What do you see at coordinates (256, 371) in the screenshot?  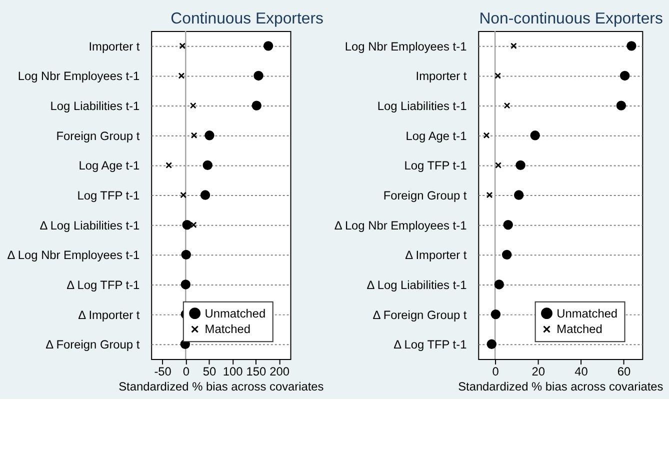 I see `x-tick-label: 150` at bounding box center [256, 371].